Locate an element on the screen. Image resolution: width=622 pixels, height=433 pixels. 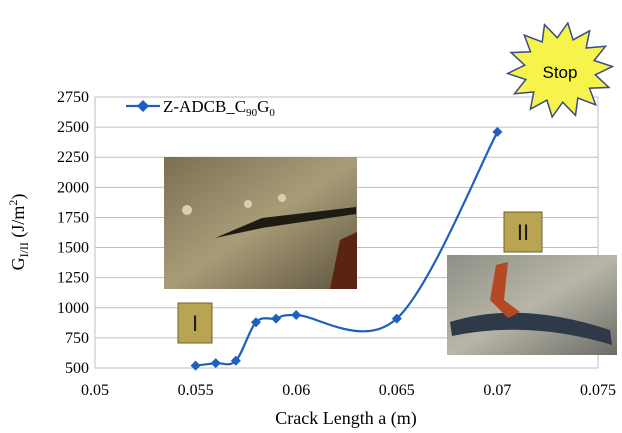
y-tick-label: 2750 is located at coordinates (73, 97).